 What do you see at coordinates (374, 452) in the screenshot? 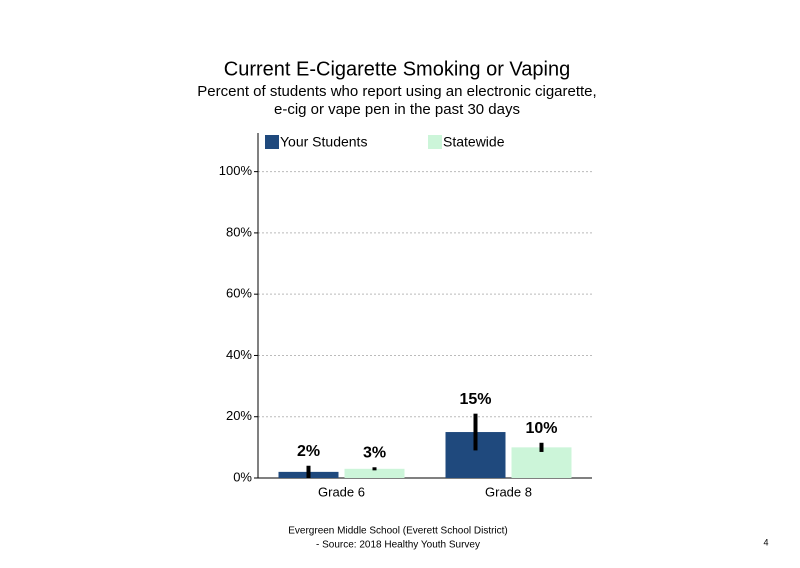
I see `value-label: 3%` at bounding box center [374, 452].